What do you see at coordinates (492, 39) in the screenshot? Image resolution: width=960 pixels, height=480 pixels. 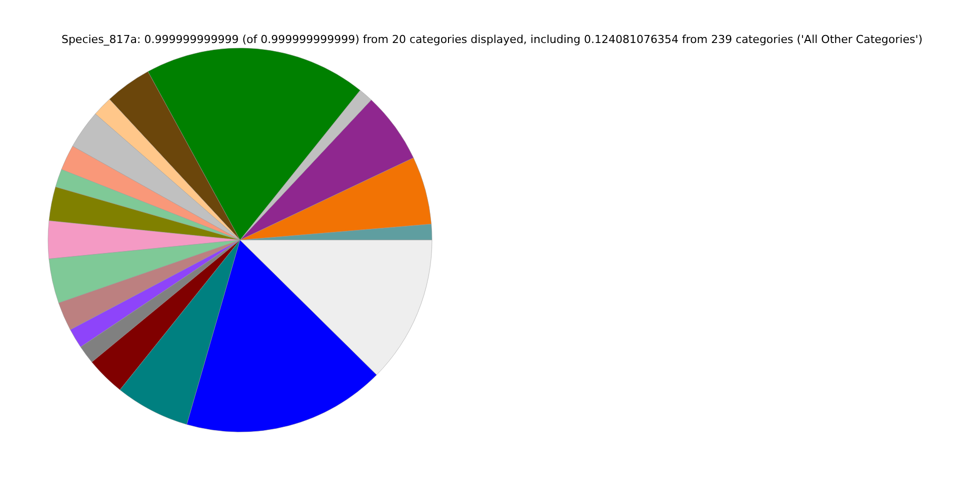 I see `text: Species_817a: 0.999999999999 (of 0.999999999999) from 20 categories displayed, including 0.124081076354 from 239 categories ('All Other Categories')` at bounding box center [492, 39].